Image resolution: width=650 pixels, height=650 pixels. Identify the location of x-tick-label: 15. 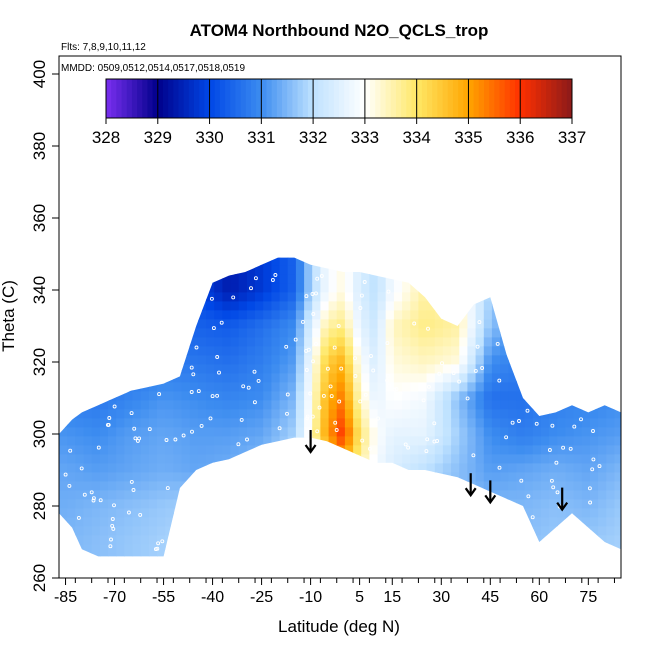
(392, 597).